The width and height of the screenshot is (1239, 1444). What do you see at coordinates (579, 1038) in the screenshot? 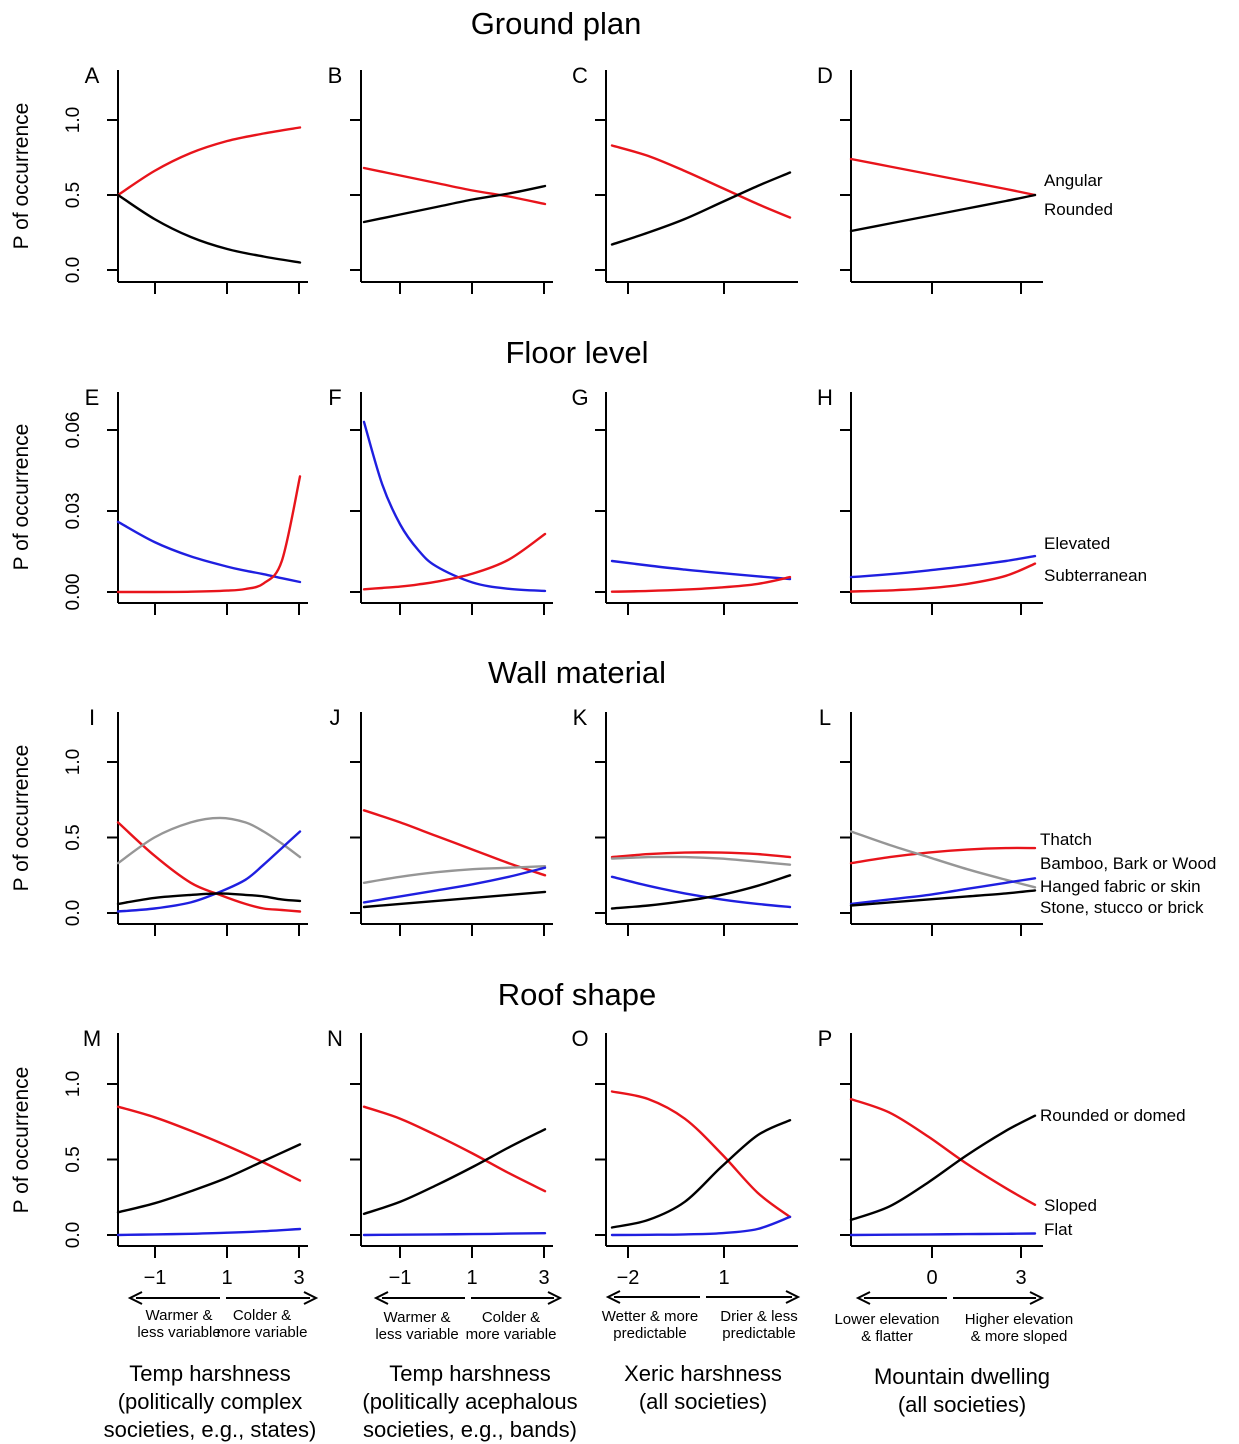
I see `panel-letter: O` at bounding box center [579, 1038].